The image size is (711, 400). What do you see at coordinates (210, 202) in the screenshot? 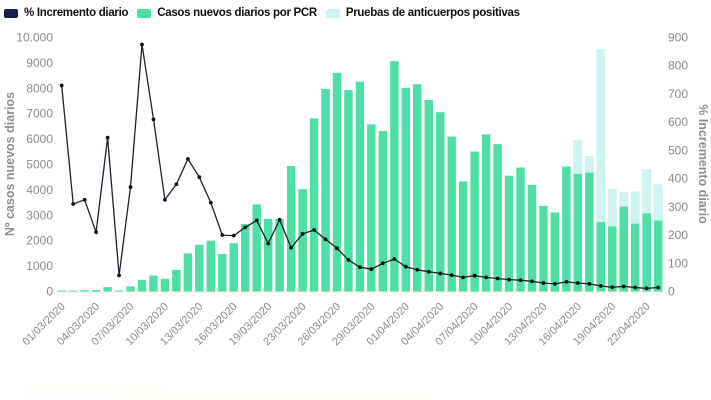
I see `point-pct-14/03/2020` at bounding box center [210, 202].